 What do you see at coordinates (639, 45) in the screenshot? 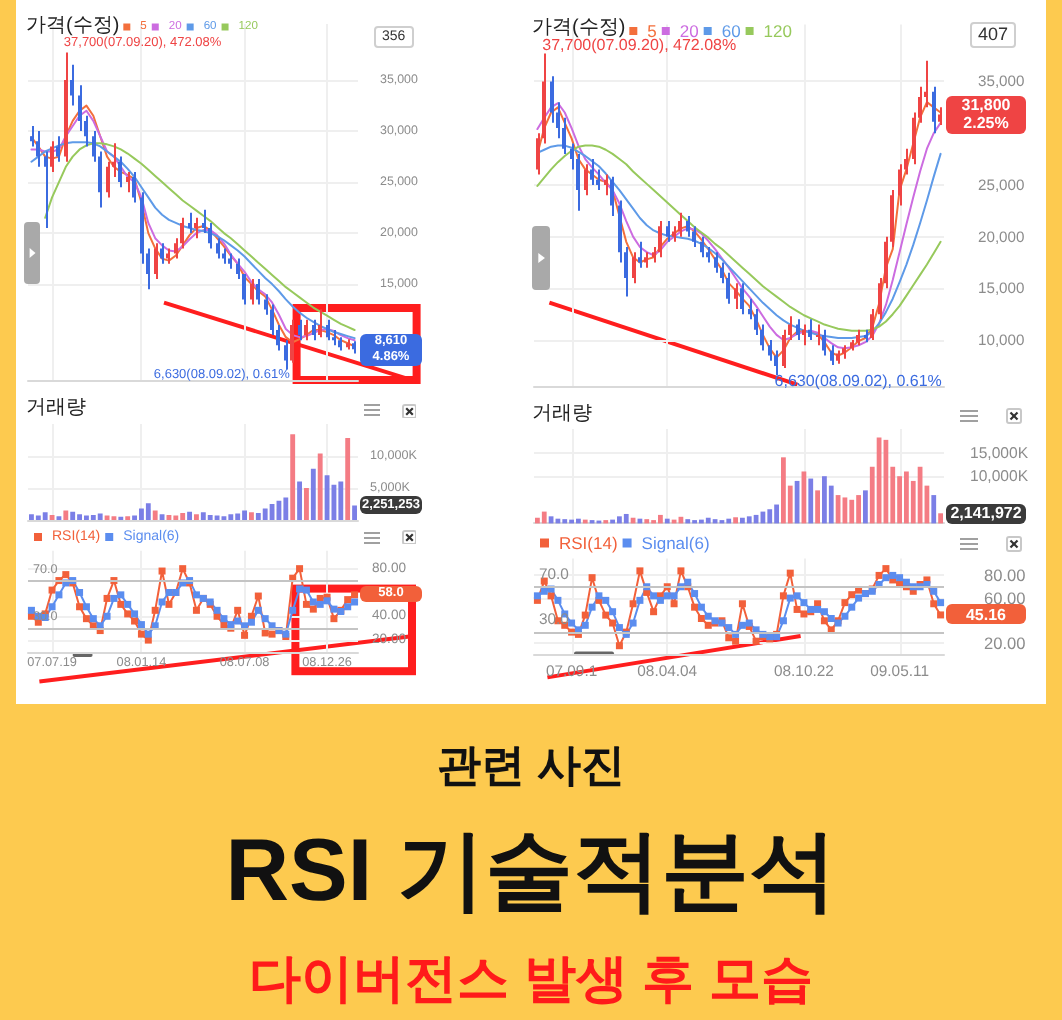
I see `annotation: 37,700(07.09.20), 472.08%` at bounding box center [639, 45].